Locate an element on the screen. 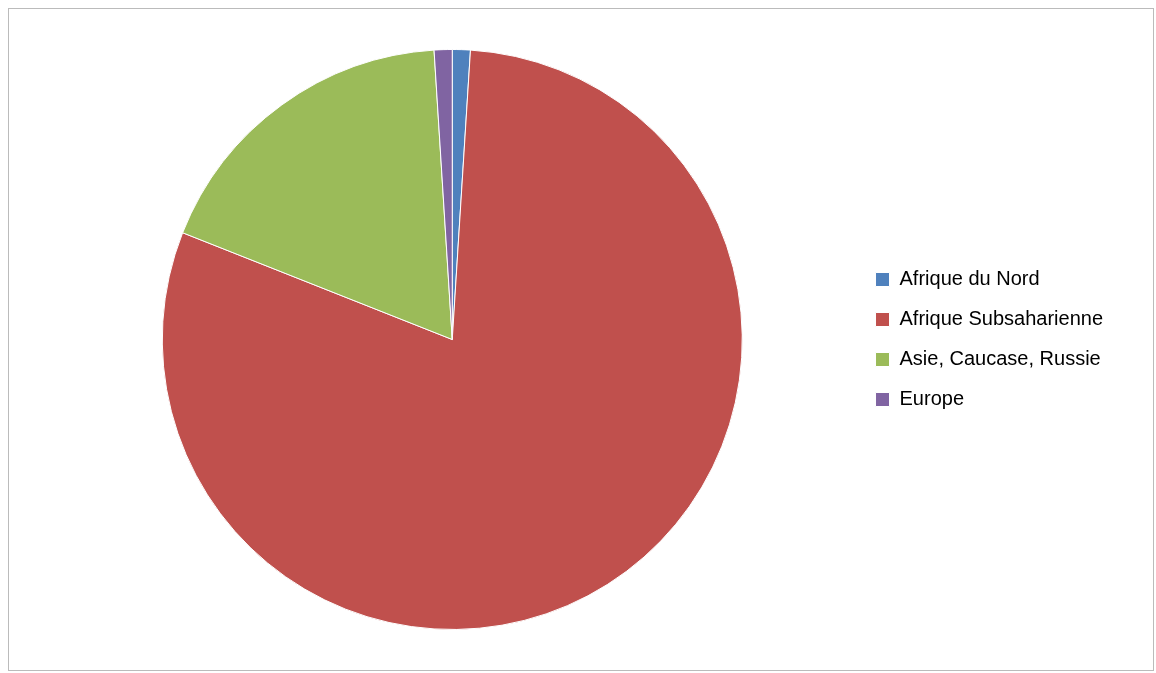 The height and width of the screenshot is (673, 1156). legend-label: Asie, Caucase, Russie is located at coordinates (1000, 358).